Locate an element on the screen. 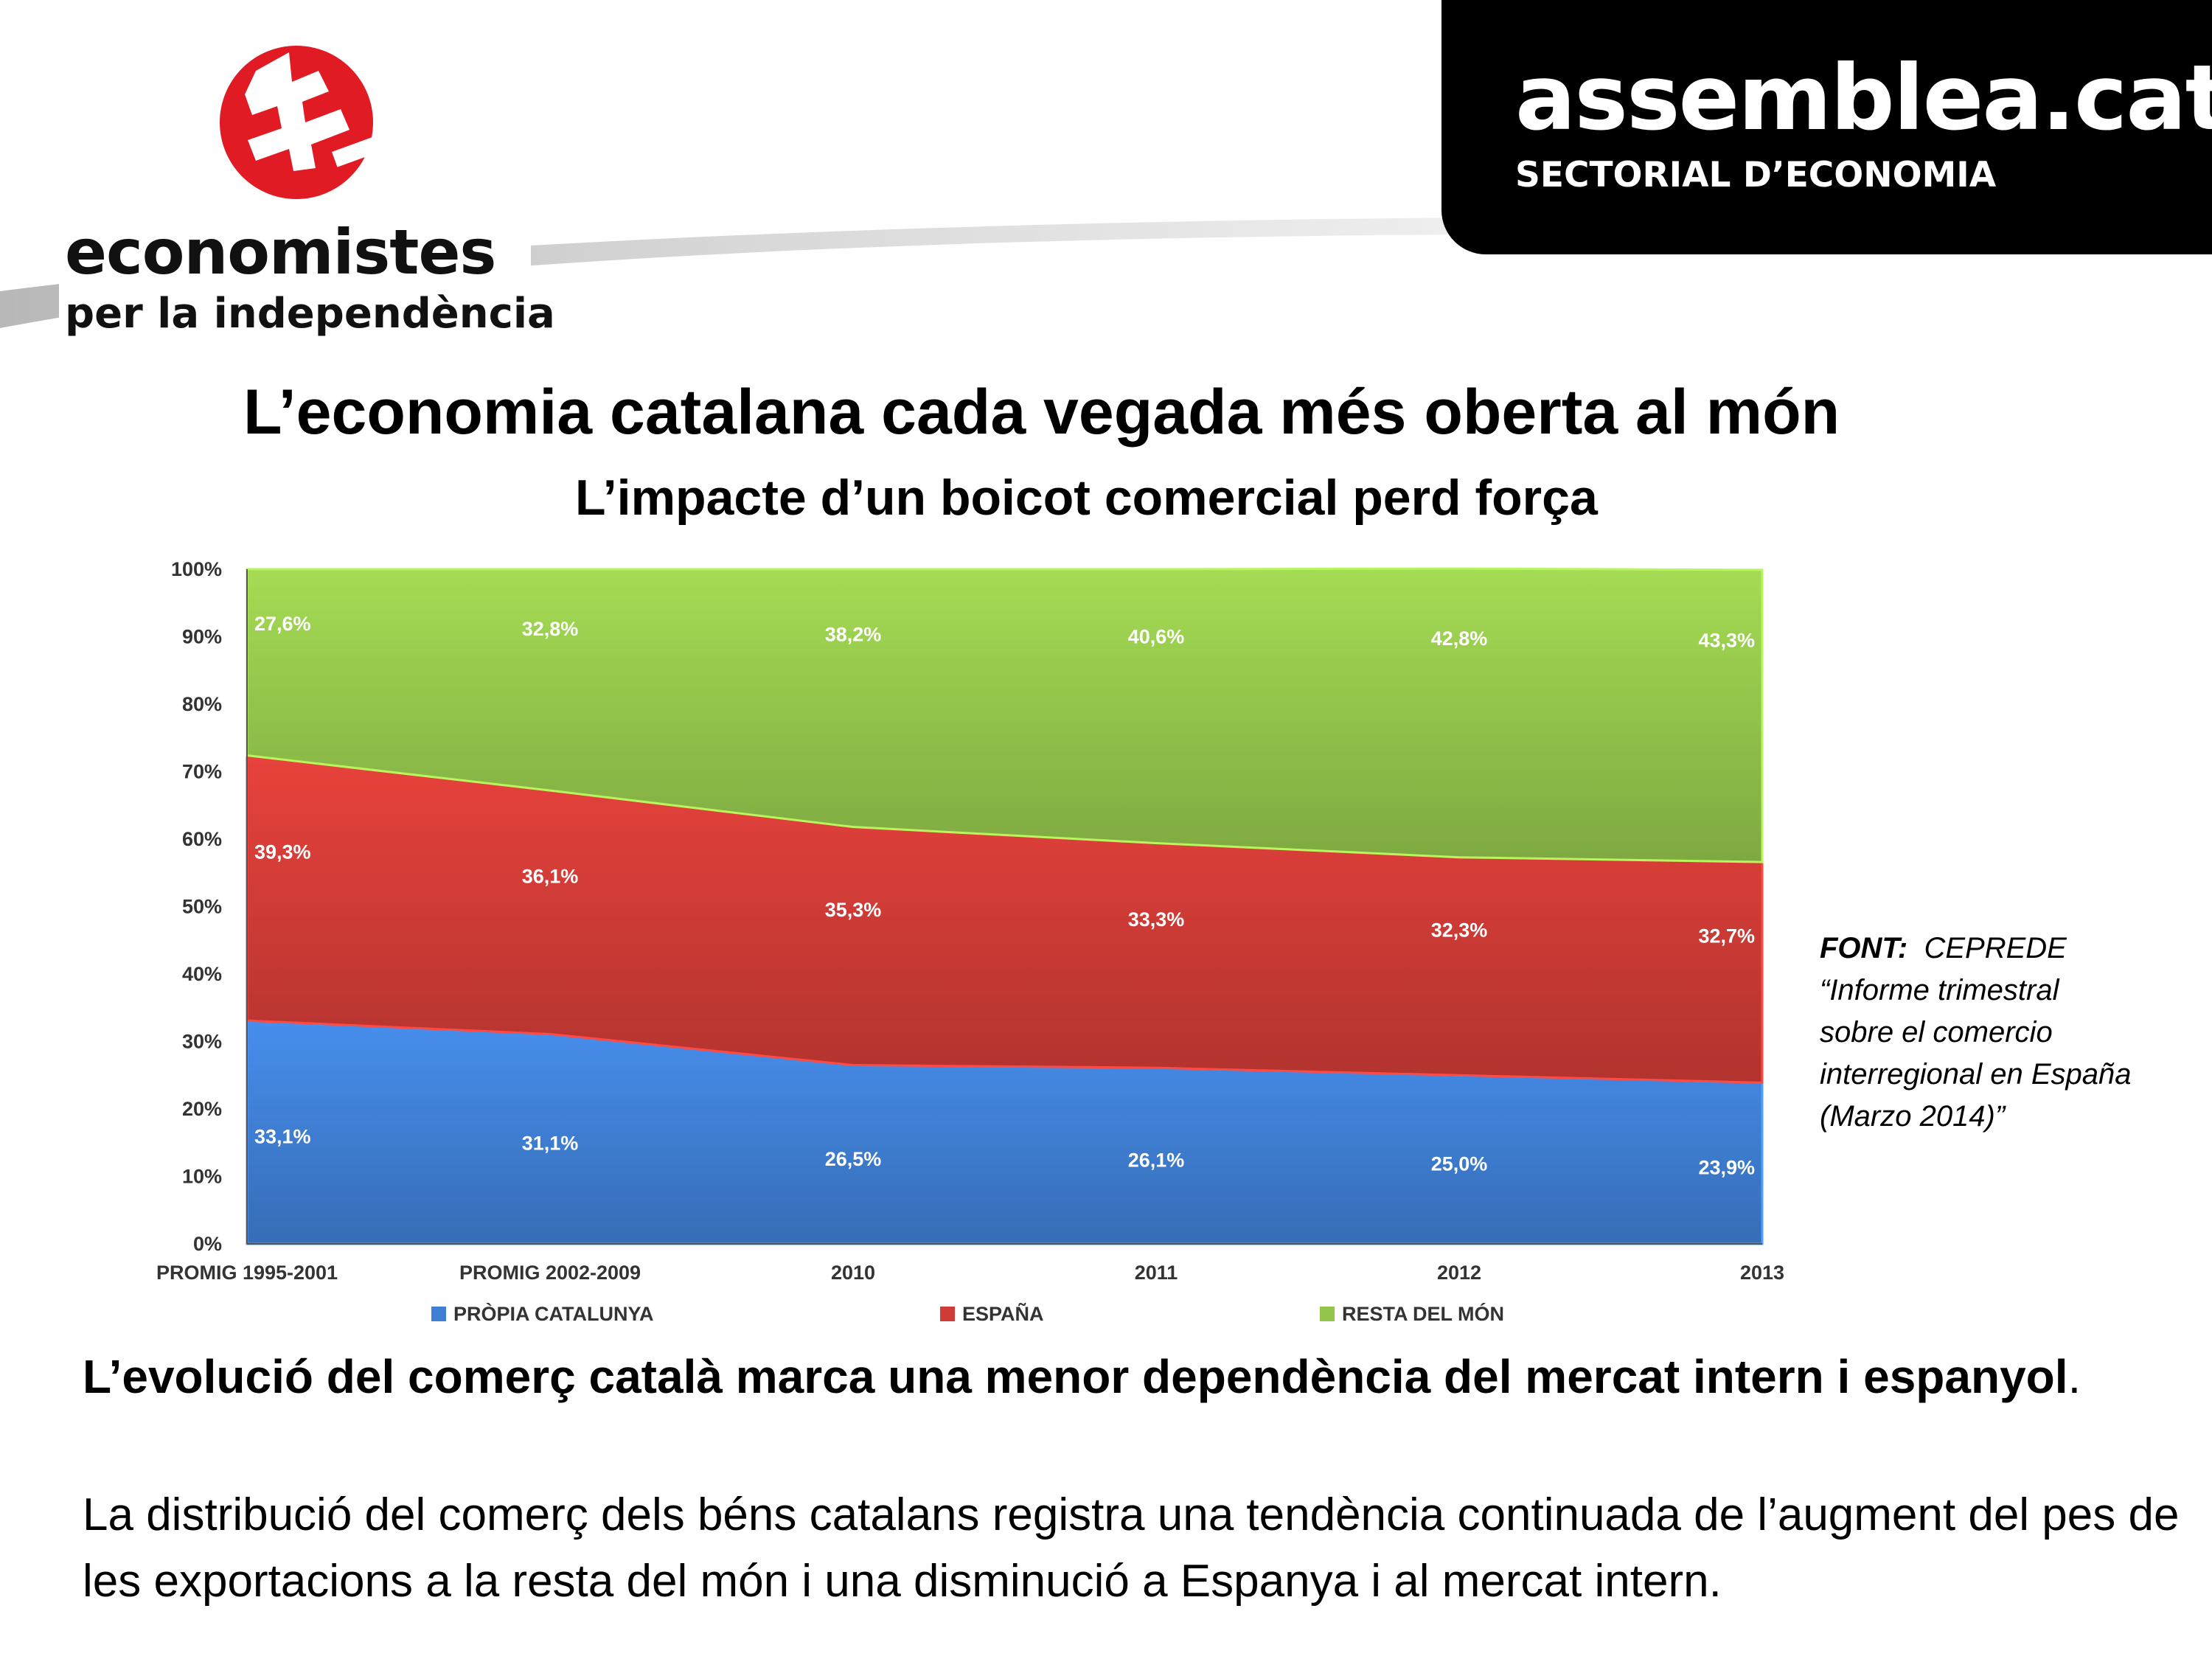  y-tick-label: 90% is located at coordinates (202, 637).